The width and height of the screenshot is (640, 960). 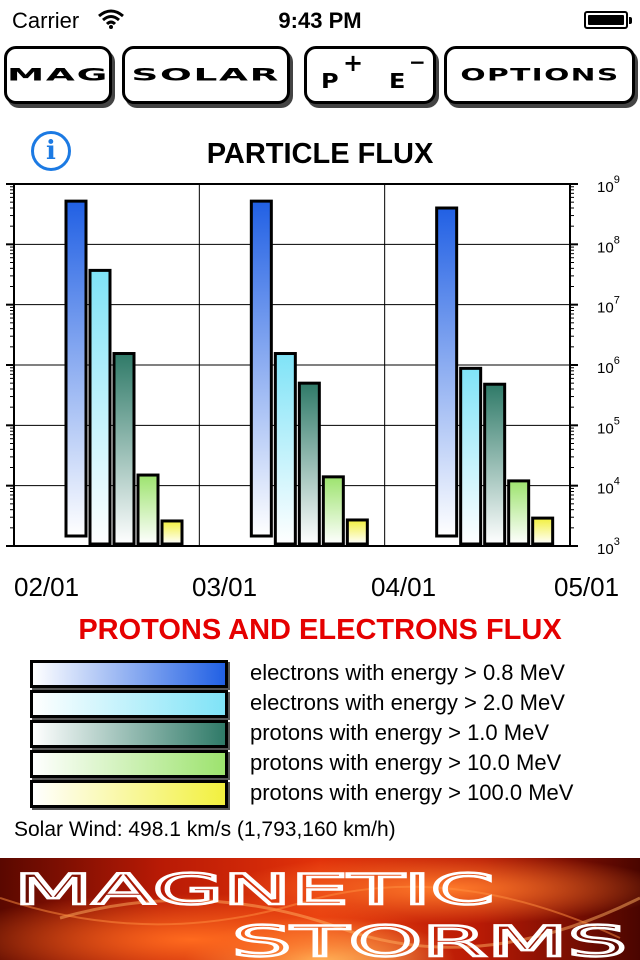 What do you see at coordinates (330, 82) in the screenshot?
I see `proton-label: P` at bounding box center [330, 82].